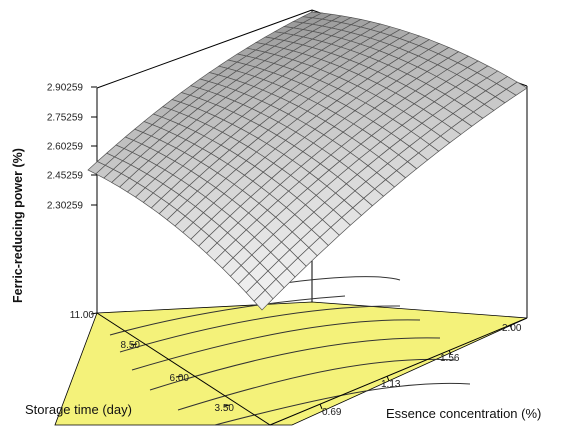  I want to click on essence-tick-label: 1.56, so click(450, 358).